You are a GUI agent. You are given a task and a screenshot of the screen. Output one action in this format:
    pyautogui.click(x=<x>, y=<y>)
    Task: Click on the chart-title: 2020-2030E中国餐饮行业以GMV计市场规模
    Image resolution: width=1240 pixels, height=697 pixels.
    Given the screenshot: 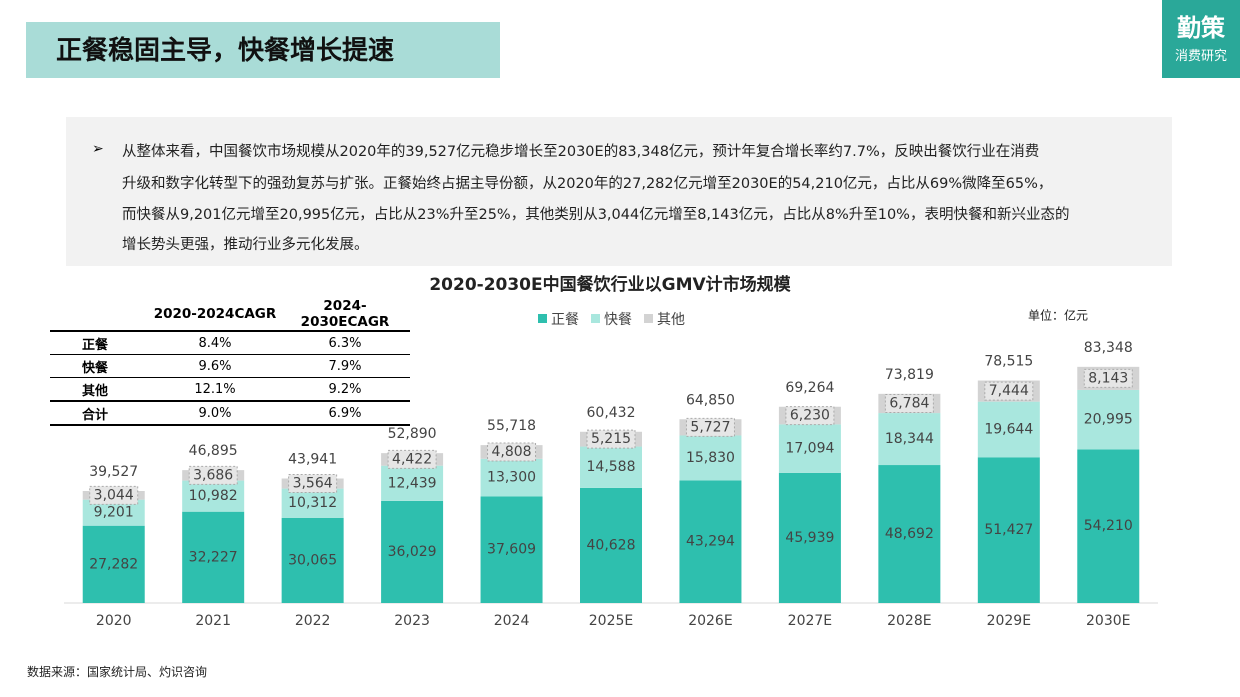 What is the action you would take?
    pyautogui.click(x=610, y=284)
    